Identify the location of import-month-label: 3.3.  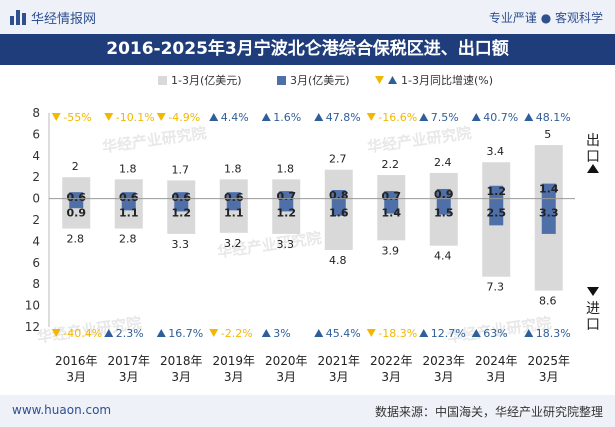
(549, 213).